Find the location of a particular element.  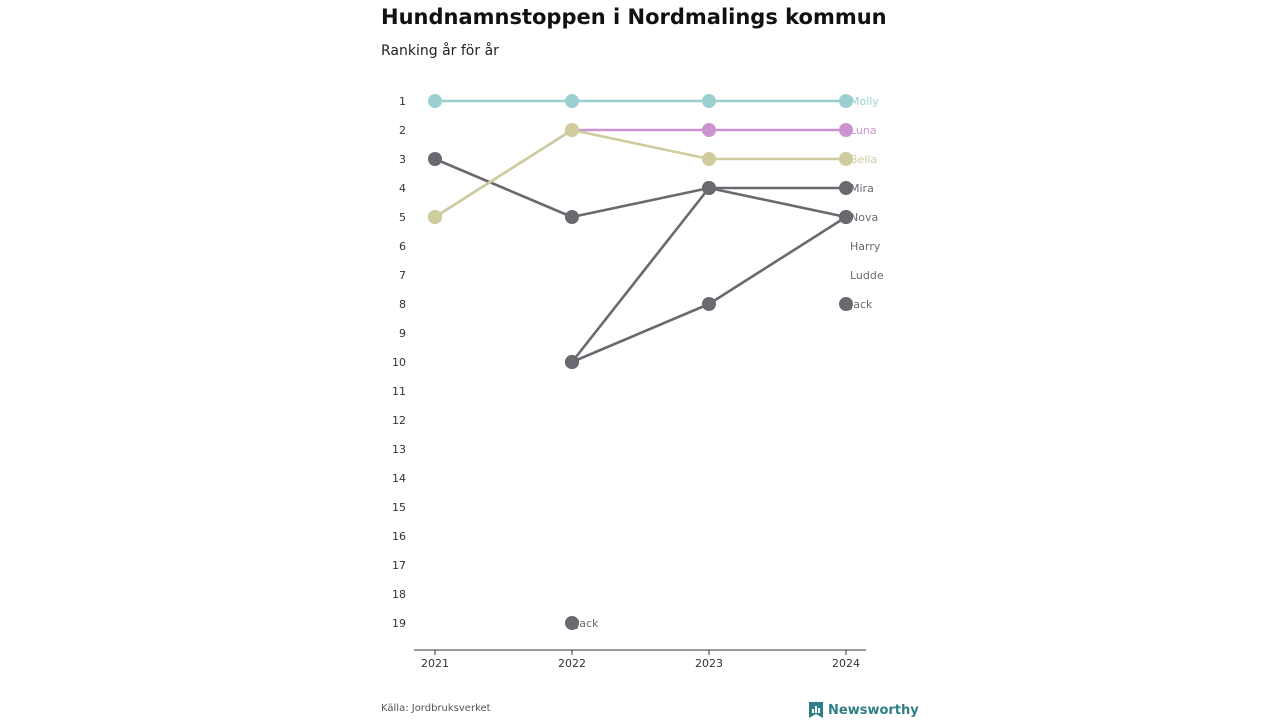

chart-subtitle: Ranking år för år is located at coordinates (440, 51).